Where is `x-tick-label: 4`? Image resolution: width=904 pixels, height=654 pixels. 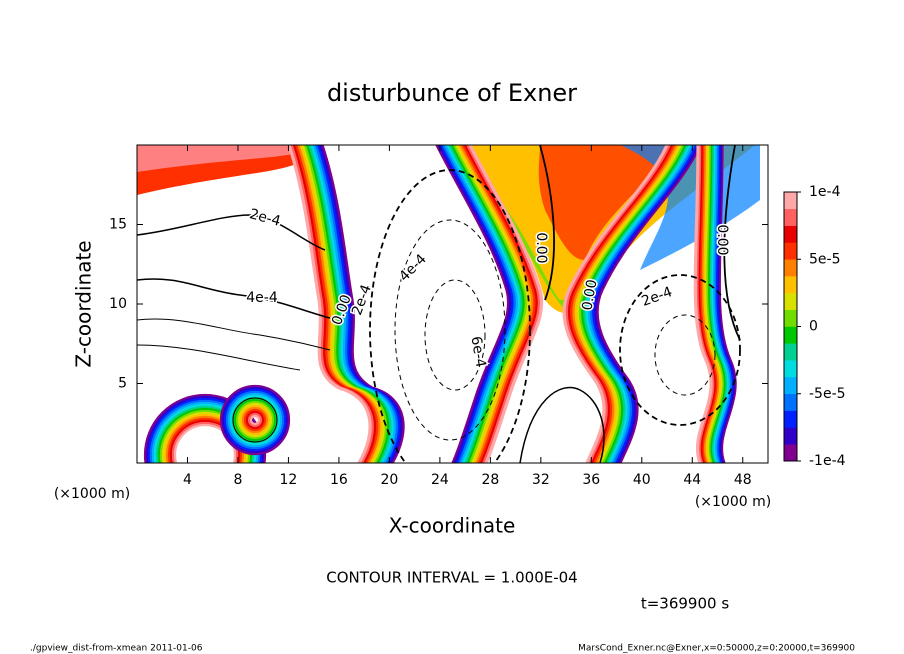 x-tick-label: 4 is located at coordinates (187, 480).